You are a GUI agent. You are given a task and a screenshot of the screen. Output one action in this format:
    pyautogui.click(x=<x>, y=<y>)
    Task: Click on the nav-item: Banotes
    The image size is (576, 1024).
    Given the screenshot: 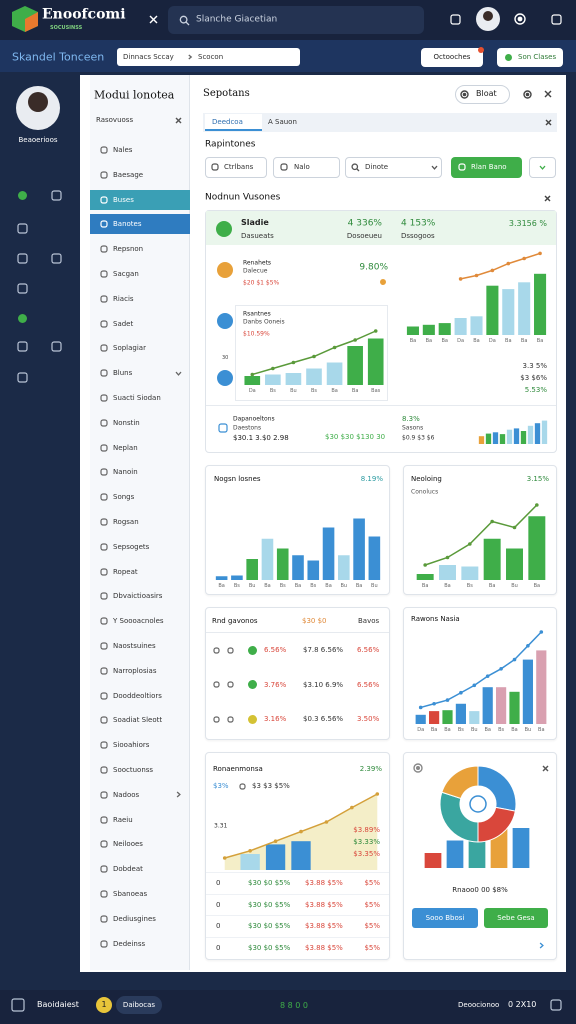 What is the action you would take?
    pyautogui.click(x=127, y=224)
    